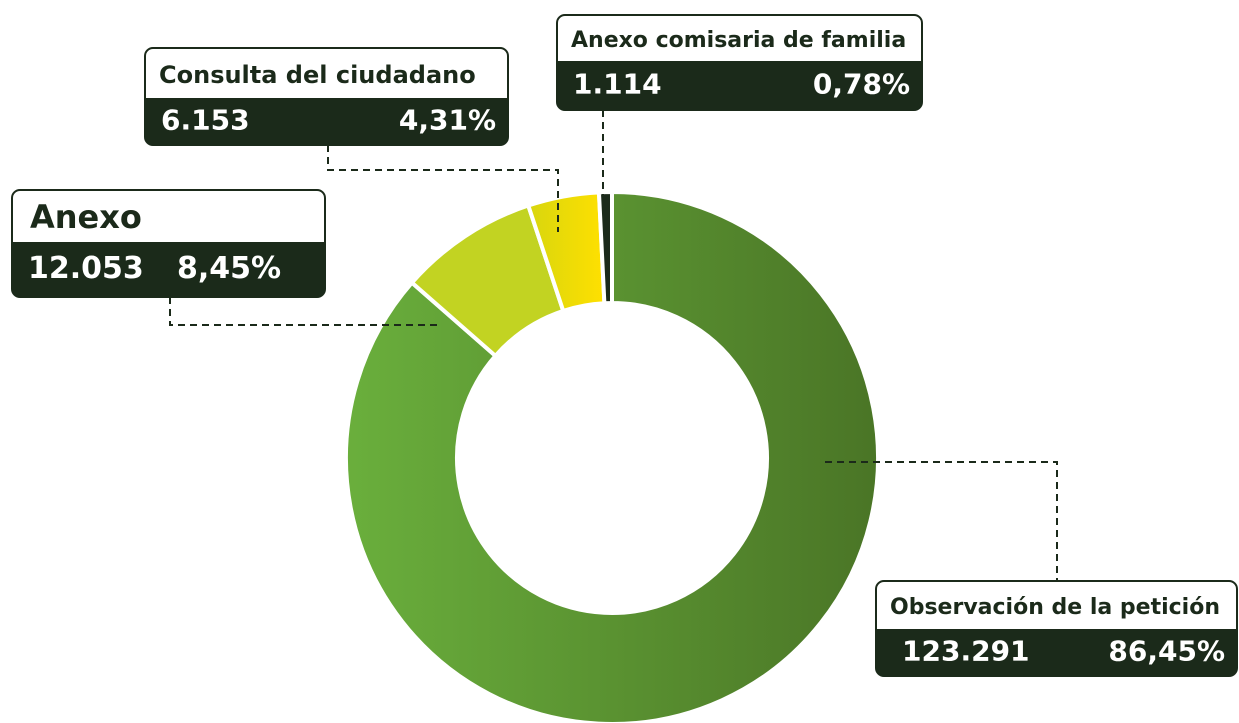 Image resolution: width=1239 pixels, height=723 pixels. I want to click on label-title: Consulta del ciudadano, so click(317, 75).